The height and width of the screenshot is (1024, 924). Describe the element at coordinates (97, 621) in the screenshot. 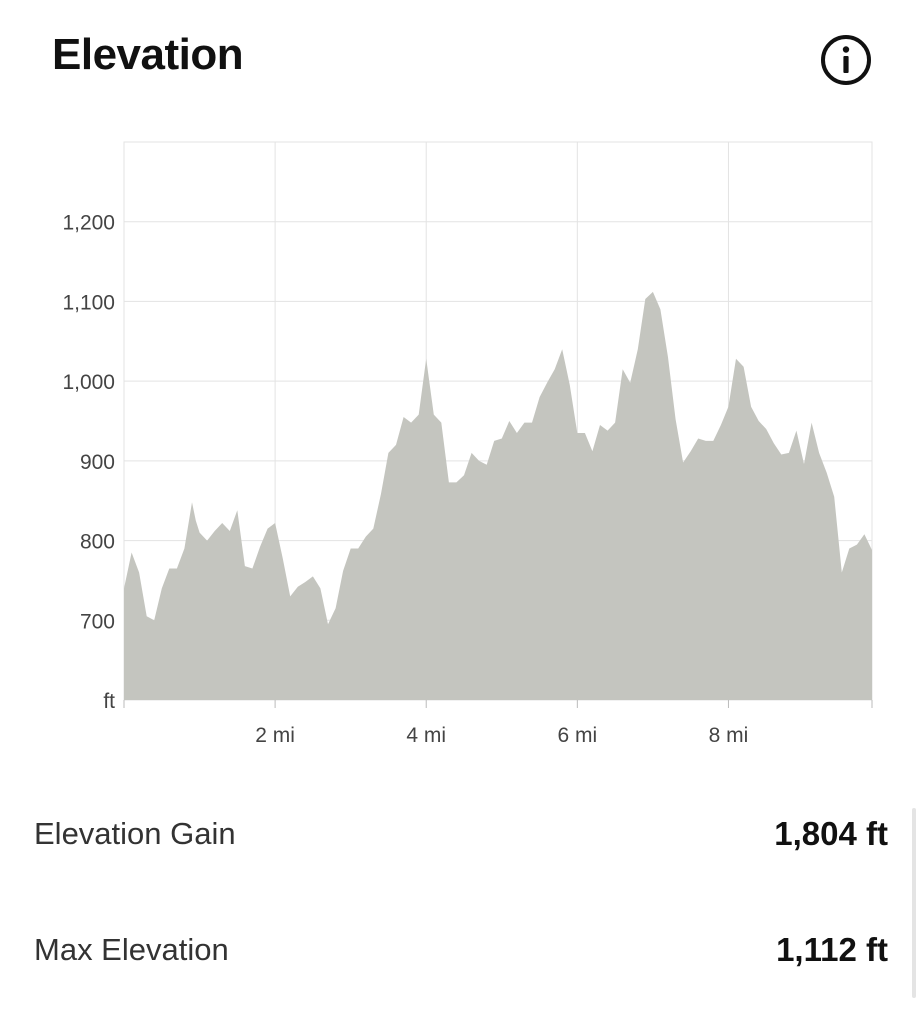

I see `y-tick-label: 700` at that location.